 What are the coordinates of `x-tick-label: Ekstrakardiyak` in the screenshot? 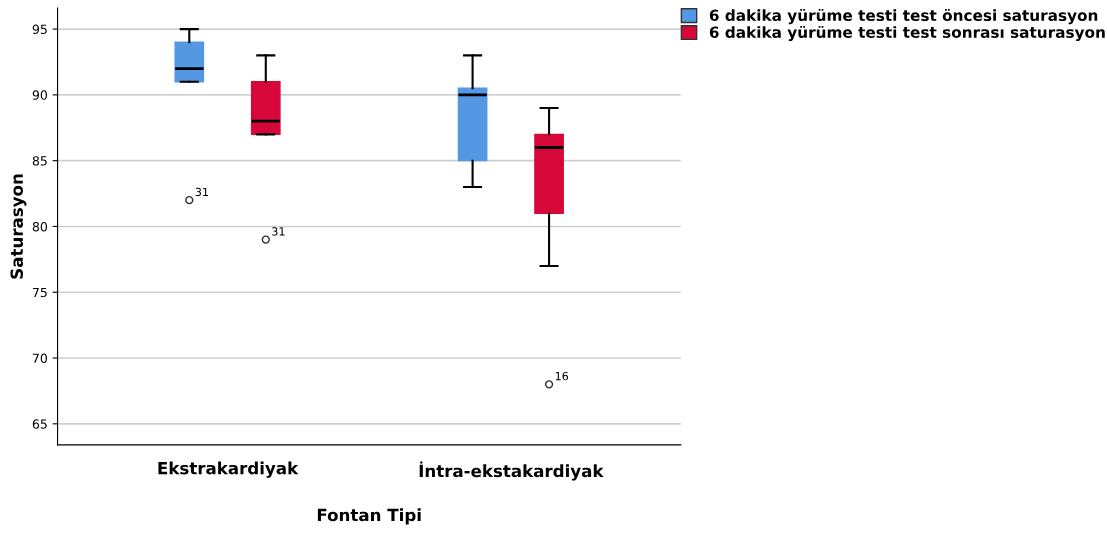 It's located at (228, 469).